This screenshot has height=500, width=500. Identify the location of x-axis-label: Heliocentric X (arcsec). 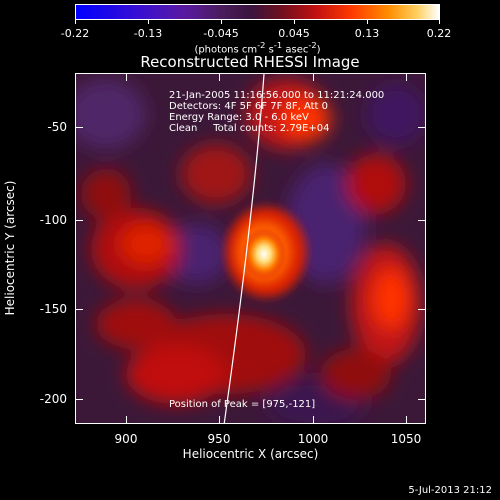
(250, 454).